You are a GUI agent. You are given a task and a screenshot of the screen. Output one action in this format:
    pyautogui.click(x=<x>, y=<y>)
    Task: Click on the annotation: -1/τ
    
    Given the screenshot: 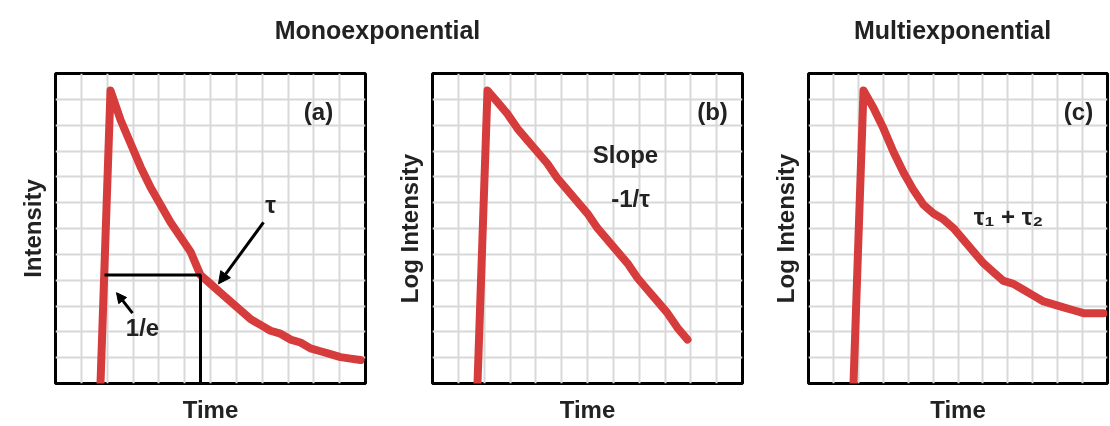 What is the action you would take?
    pyautogui.click(x=631, y=199)
    